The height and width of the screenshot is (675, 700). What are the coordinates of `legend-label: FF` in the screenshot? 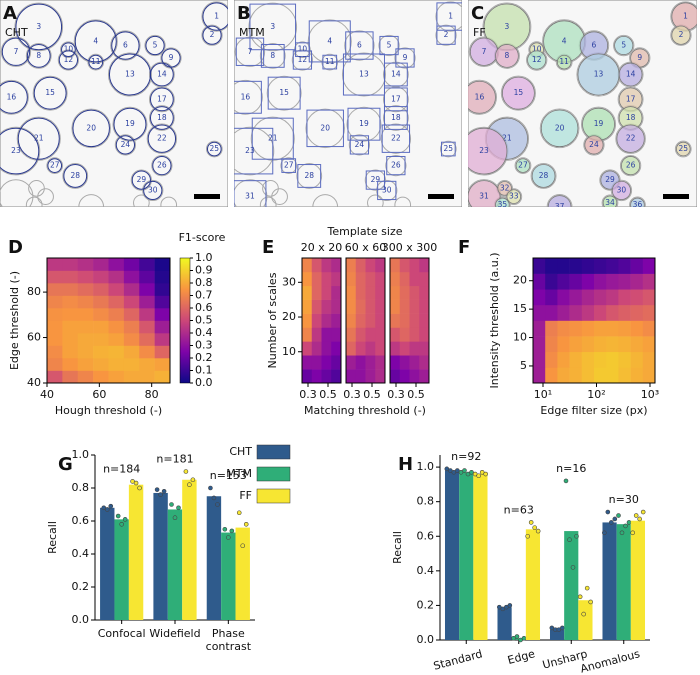 It's located at (245, 495).